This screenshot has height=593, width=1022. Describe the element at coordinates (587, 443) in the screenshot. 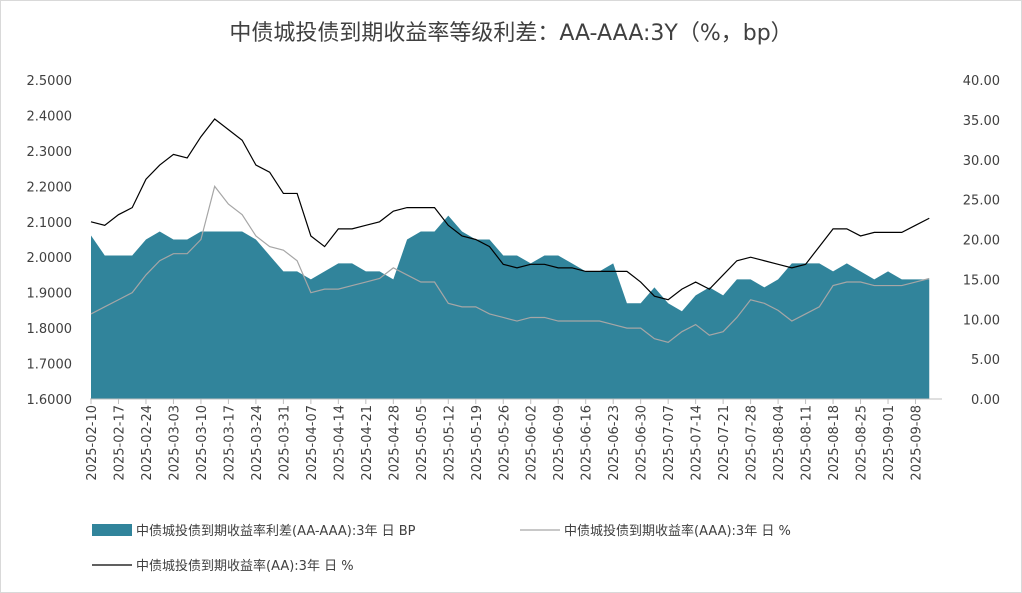

I see `x-tick-label: 2025-06-16` at that location.